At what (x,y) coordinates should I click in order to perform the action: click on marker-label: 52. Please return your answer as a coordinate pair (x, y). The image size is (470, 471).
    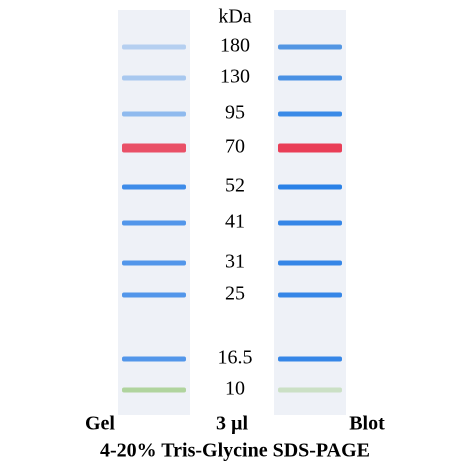
    Looking at the image, I should click on (235, 186).